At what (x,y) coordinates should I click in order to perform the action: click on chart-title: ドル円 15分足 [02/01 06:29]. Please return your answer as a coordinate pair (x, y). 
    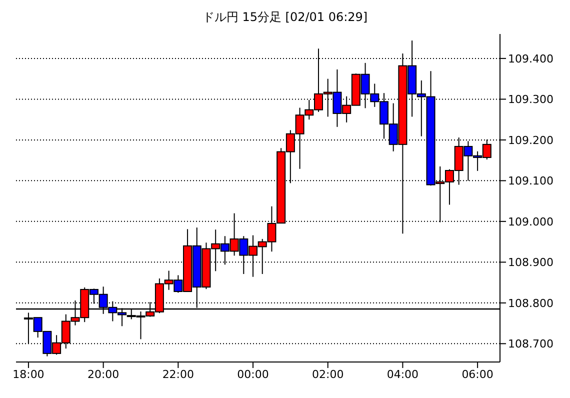
    Looking at the image, I should click on (285, 17).